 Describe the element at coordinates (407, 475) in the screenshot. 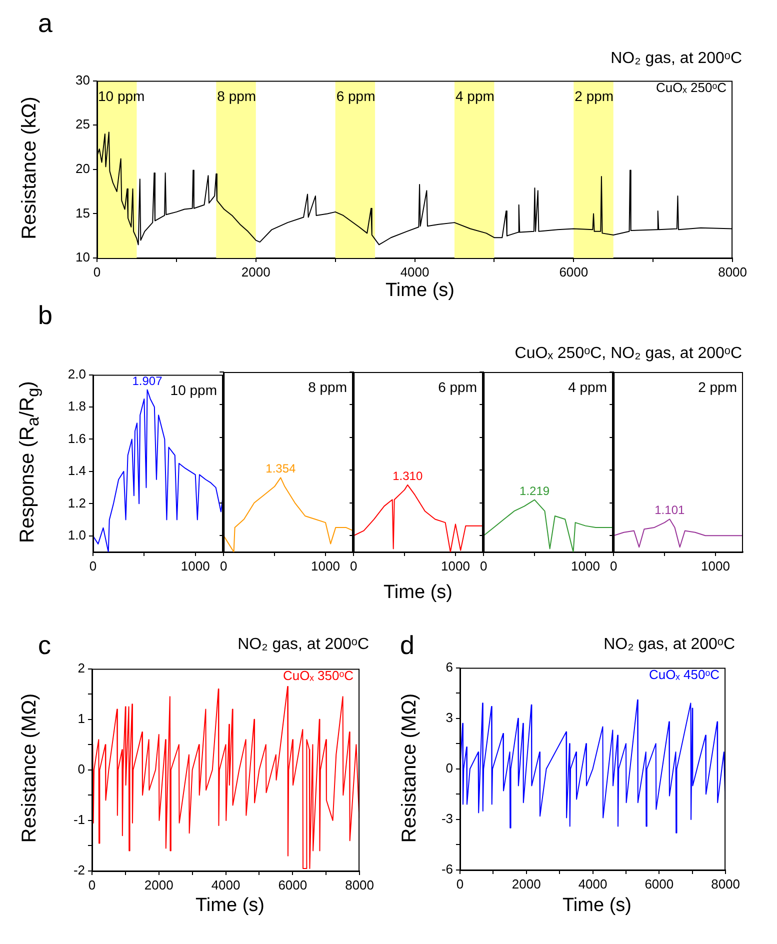

I see `annotation: 1.310` at that location.